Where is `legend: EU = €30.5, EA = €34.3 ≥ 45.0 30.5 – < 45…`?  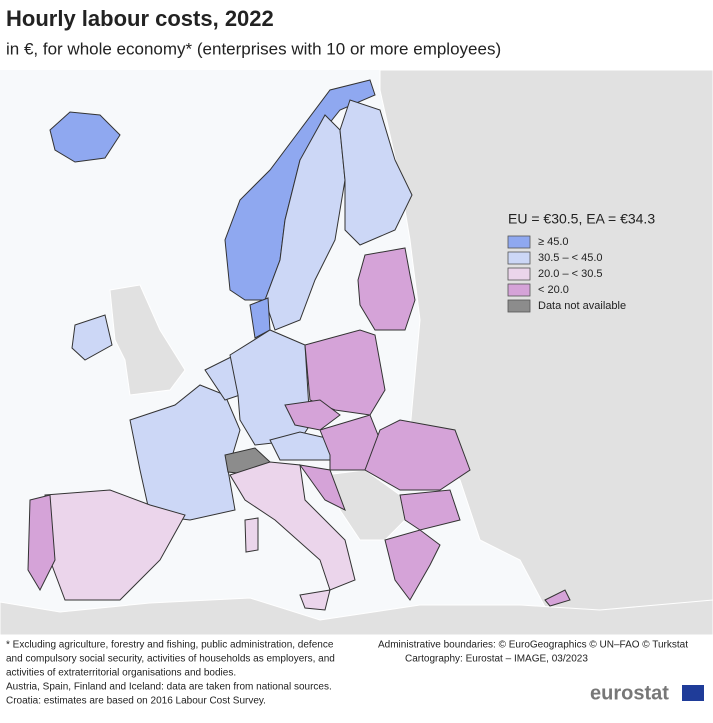
legend: EU = €30.5, EA = €34.3 ≥ 45.0 30.5 – < 45… is located at coordinates (581, 262).